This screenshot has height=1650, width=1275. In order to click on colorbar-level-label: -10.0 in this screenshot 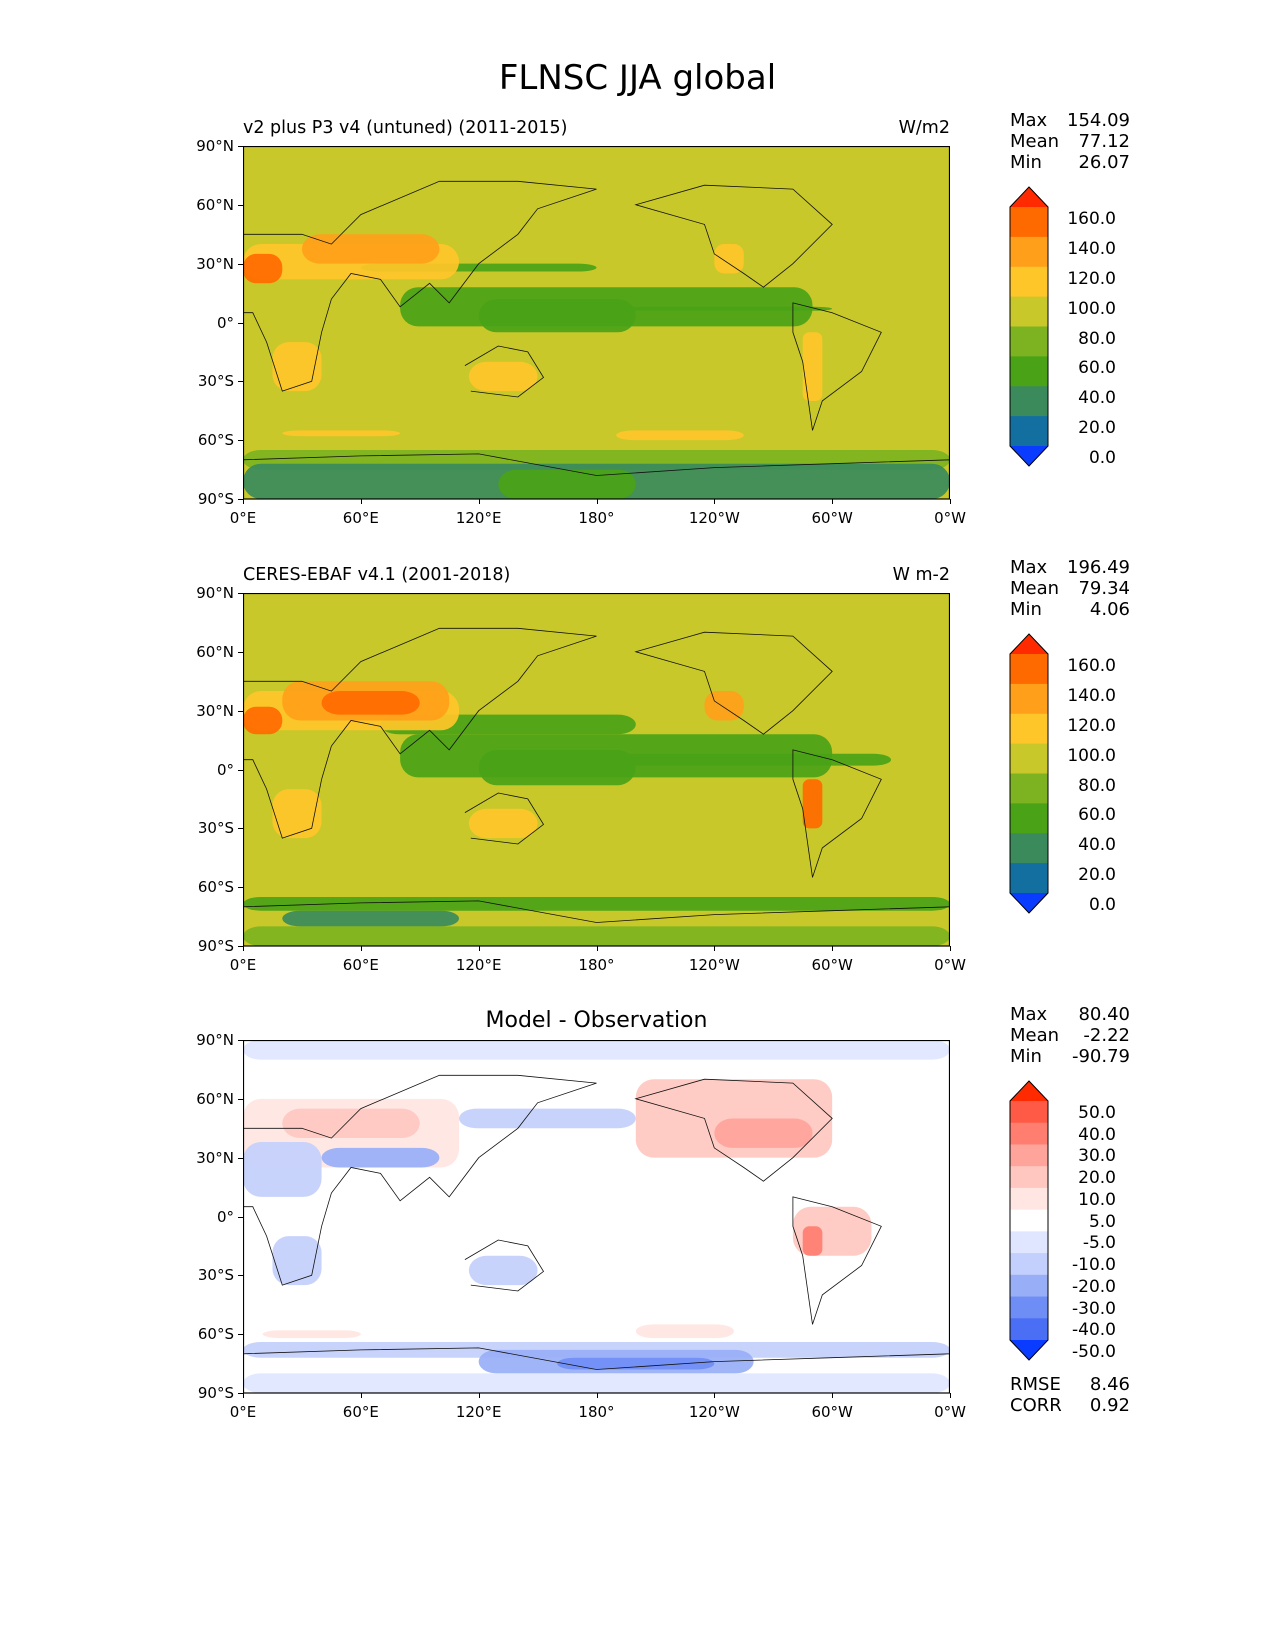, I will do `click(1094, 1265)`.